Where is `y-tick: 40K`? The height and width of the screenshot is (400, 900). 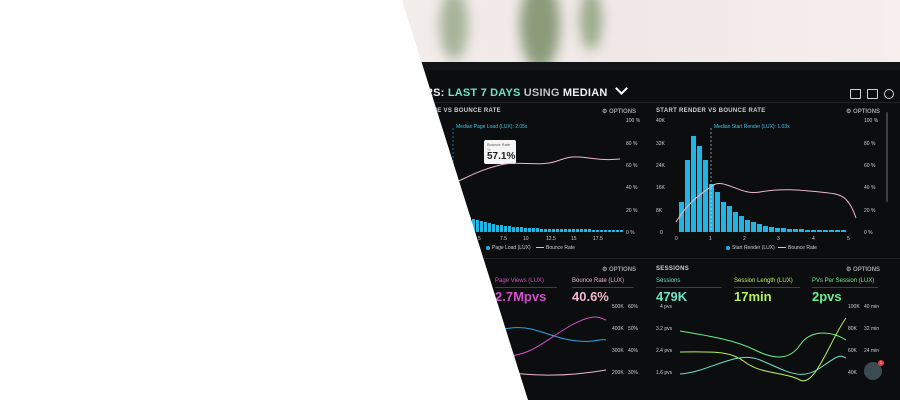
y-tick: 40K is located at coordinates (852, 373).